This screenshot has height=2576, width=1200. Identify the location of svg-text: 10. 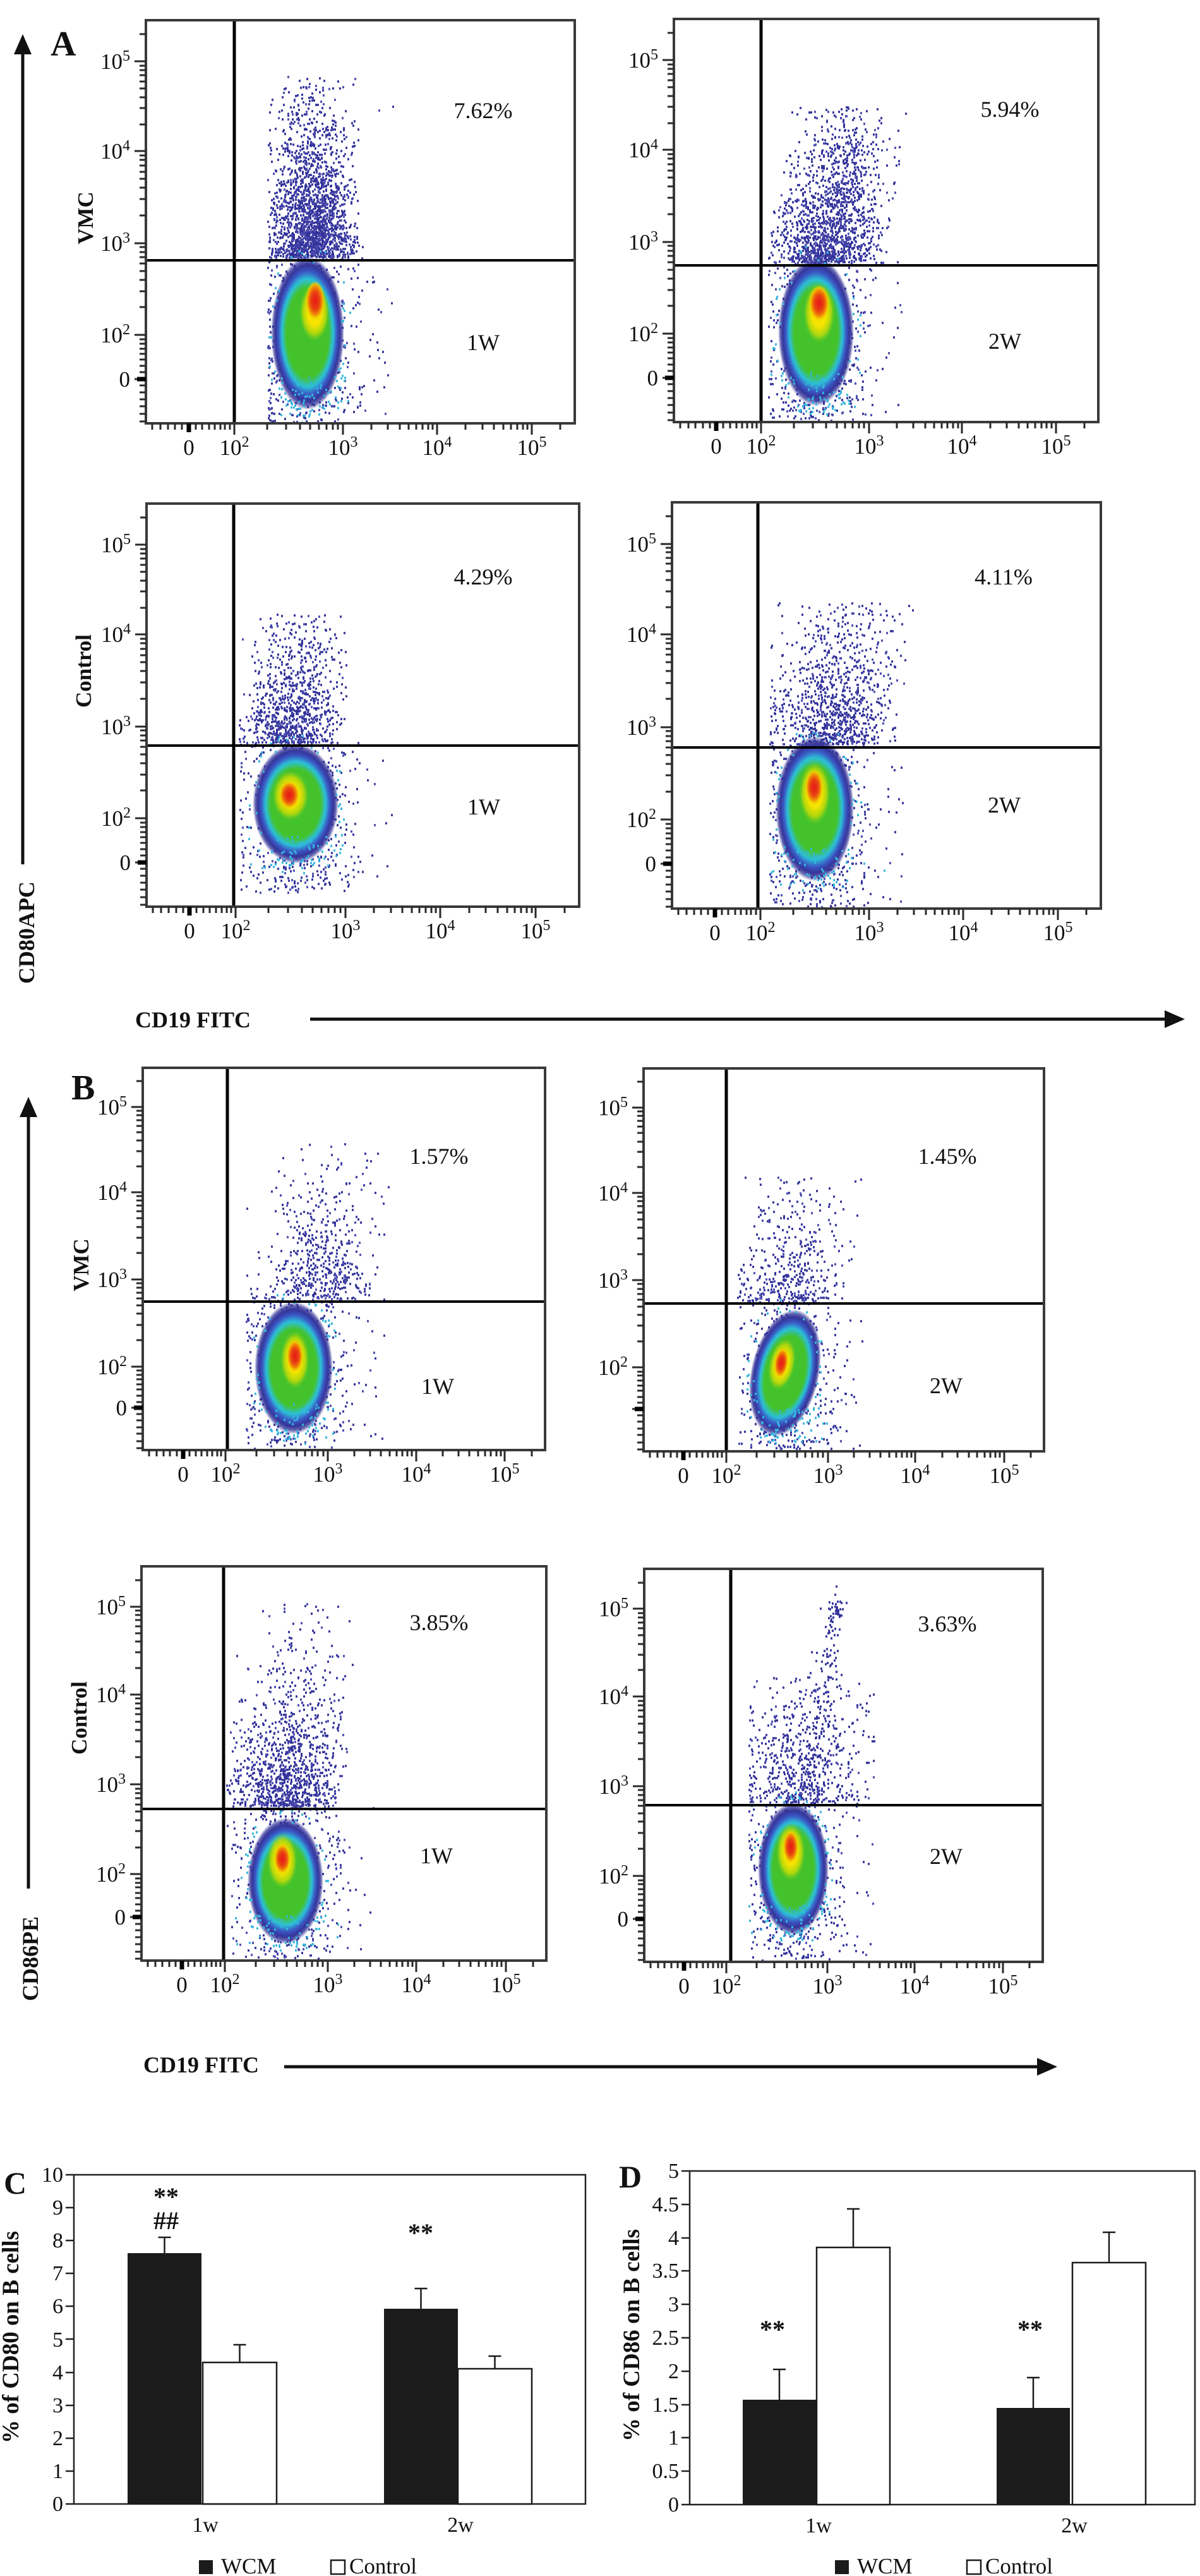
(52, 2175).